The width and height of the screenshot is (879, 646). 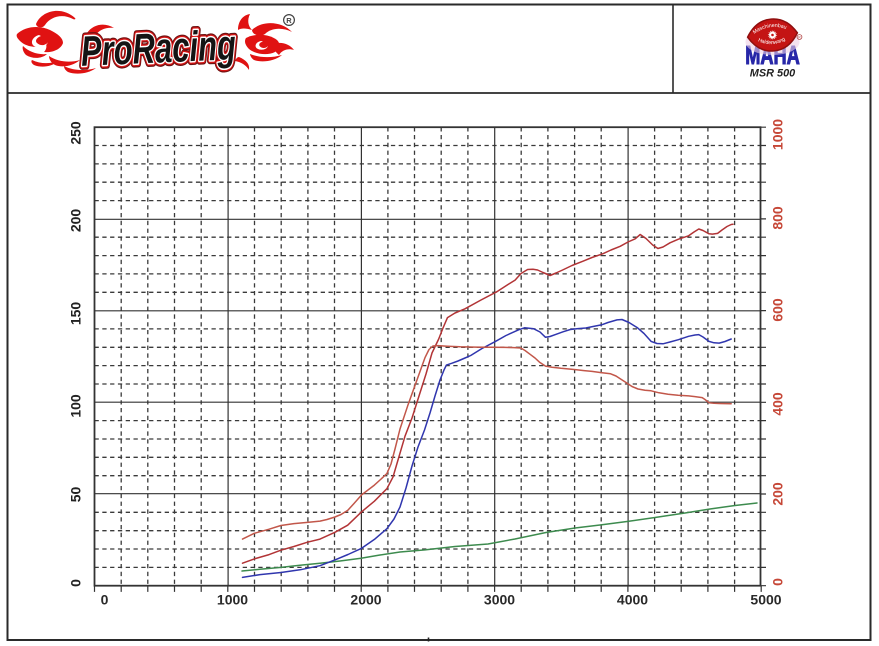 I want to click on svg-text: 3000, so click(x=499, y=600).